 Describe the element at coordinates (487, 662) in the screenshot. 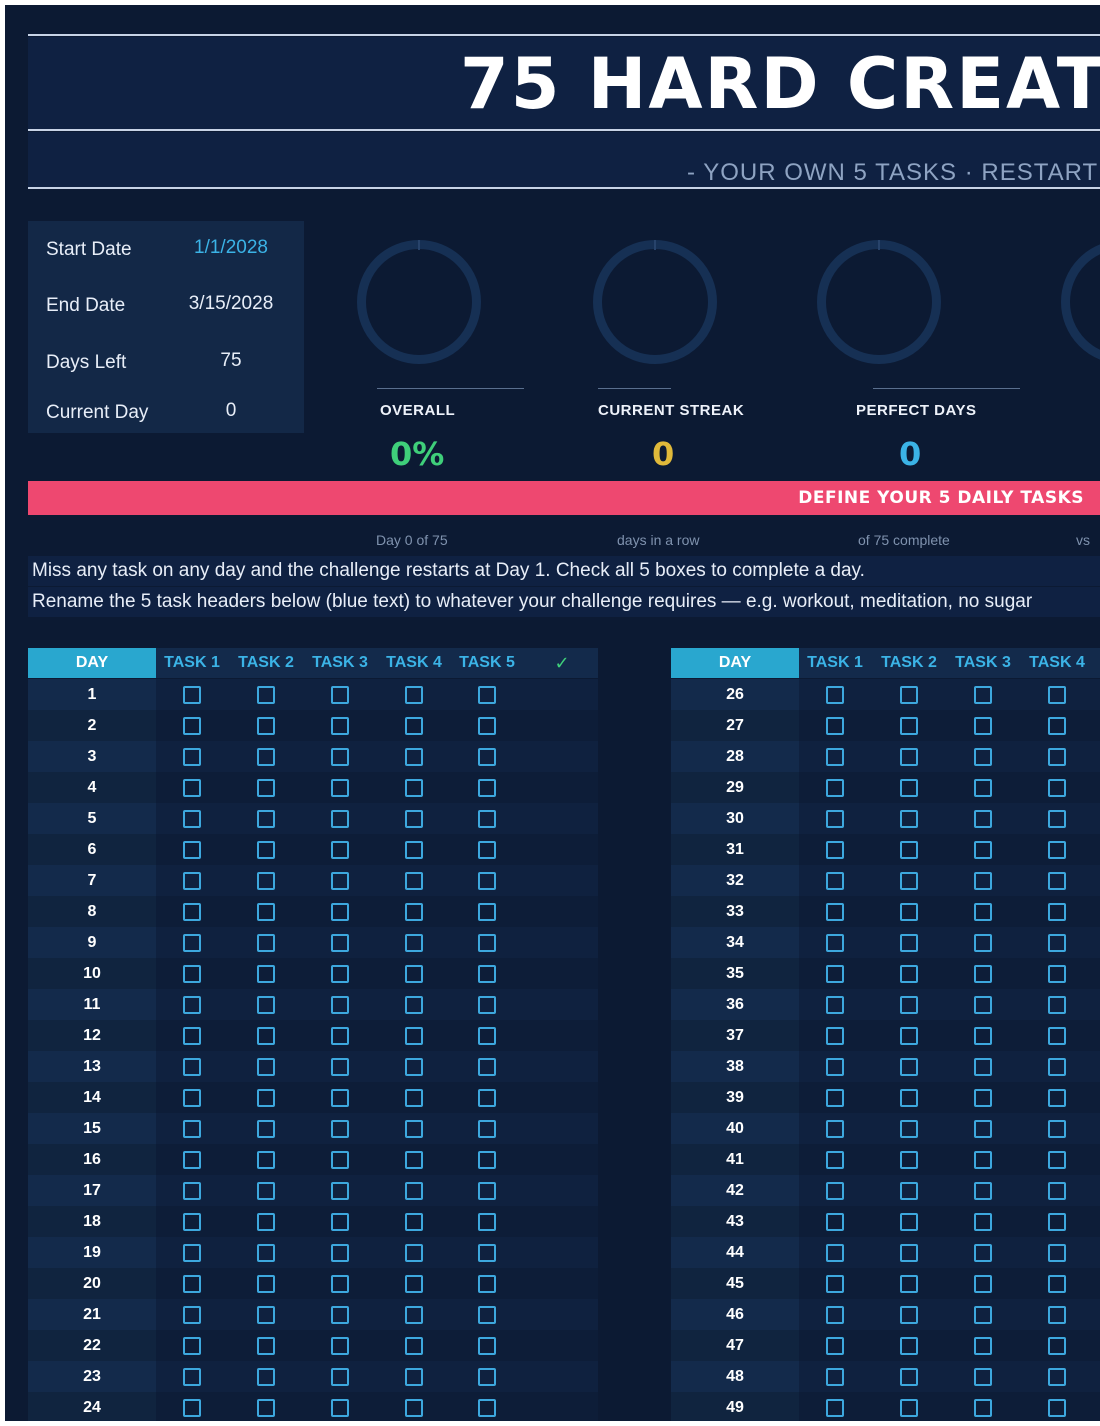

I see `task-5-header: TASK 5` at that location.